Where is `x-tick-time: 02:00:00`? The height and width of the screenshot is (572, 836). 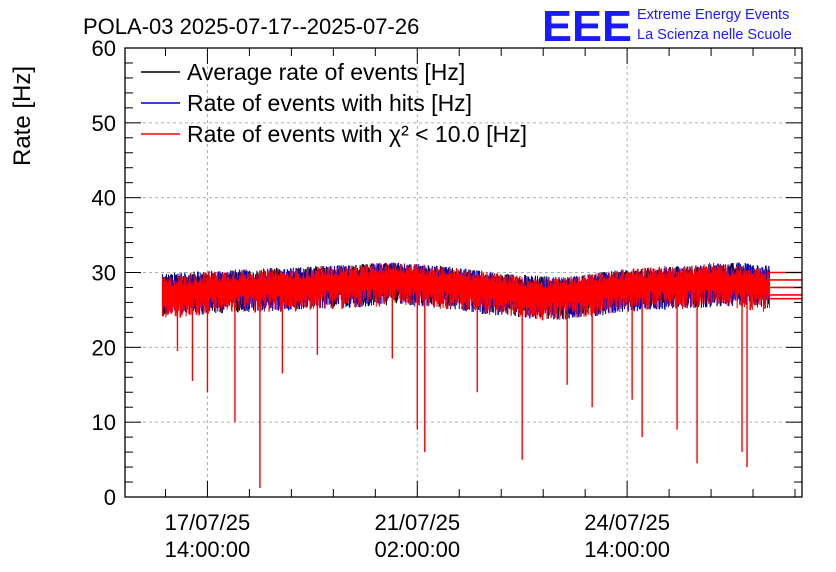
x-tick-time: 02:00:00 is located at coordinates (417, 549).